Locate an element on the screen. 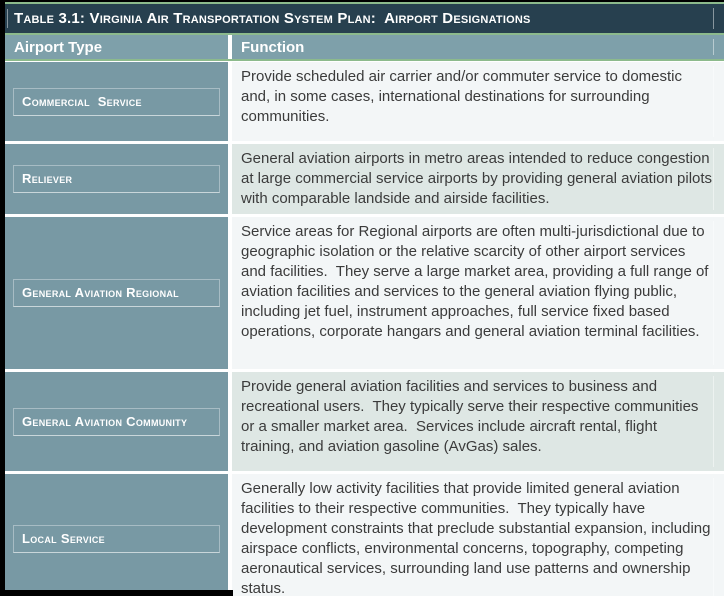 Image resolution: width=724 pixels, height=596 pixels. airport-type-label: General Aviation Community is located at coordinates (116, 421).